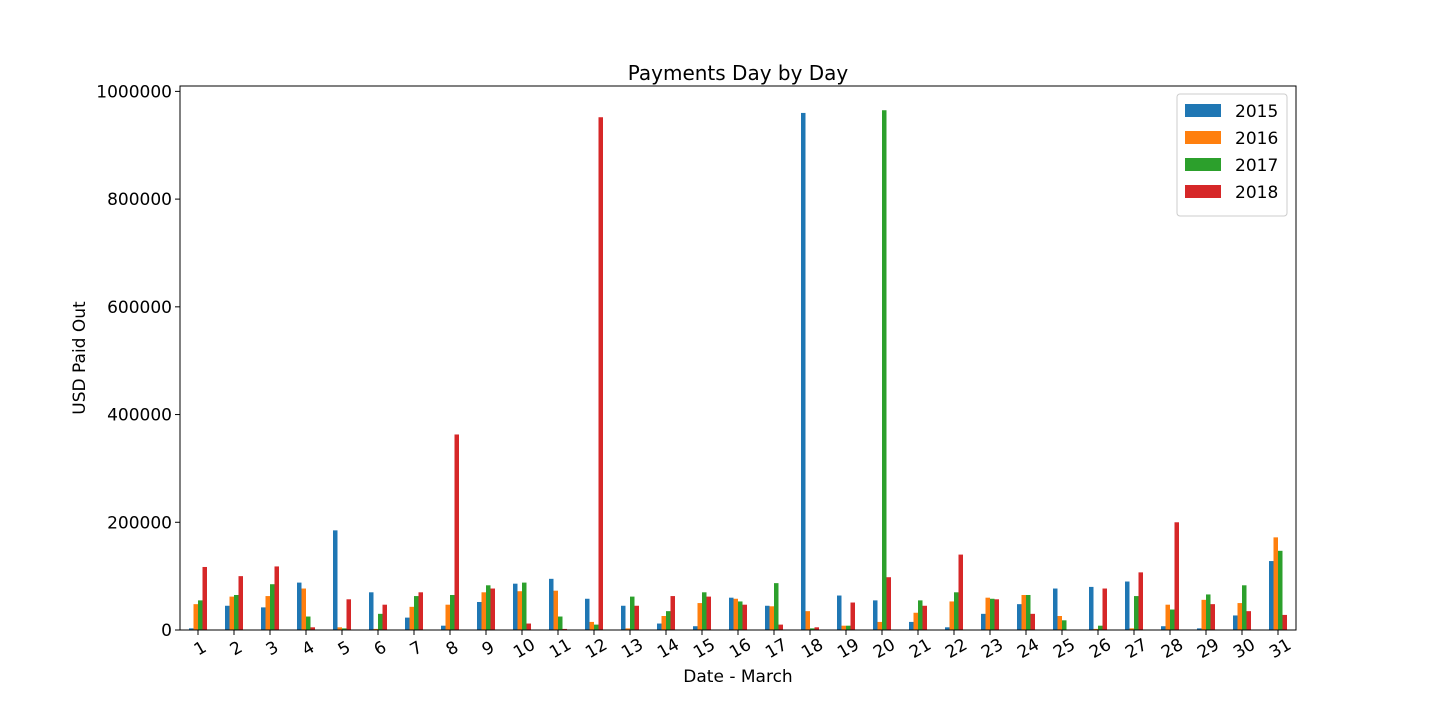 The width and height of the screenshot is (1440, 724). What do you see at coordinates (452, 648) in the screenshot?
I see `x-tick-label: 8` at bounding box center [452, 648].